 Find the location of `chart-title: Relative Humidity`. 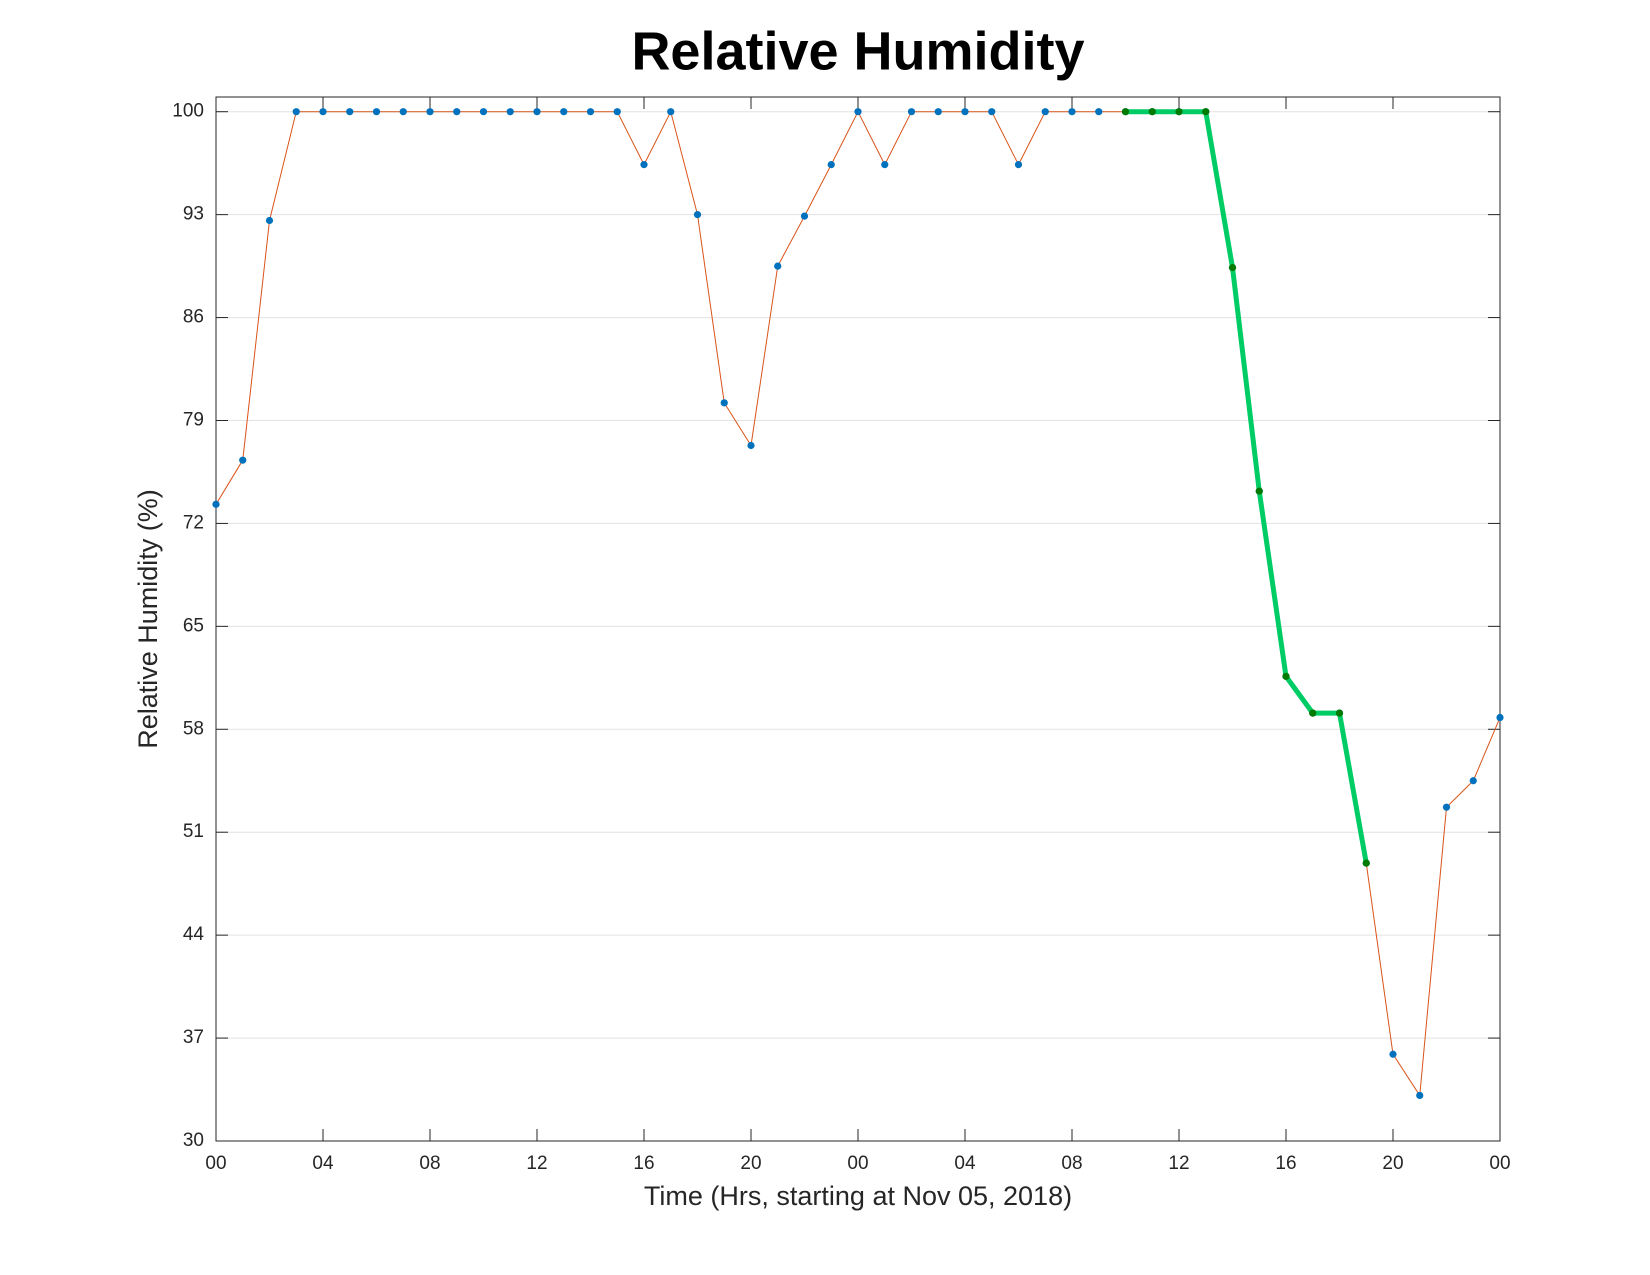

chart-title: Relative Humidity is located at coordinates (857, 51).